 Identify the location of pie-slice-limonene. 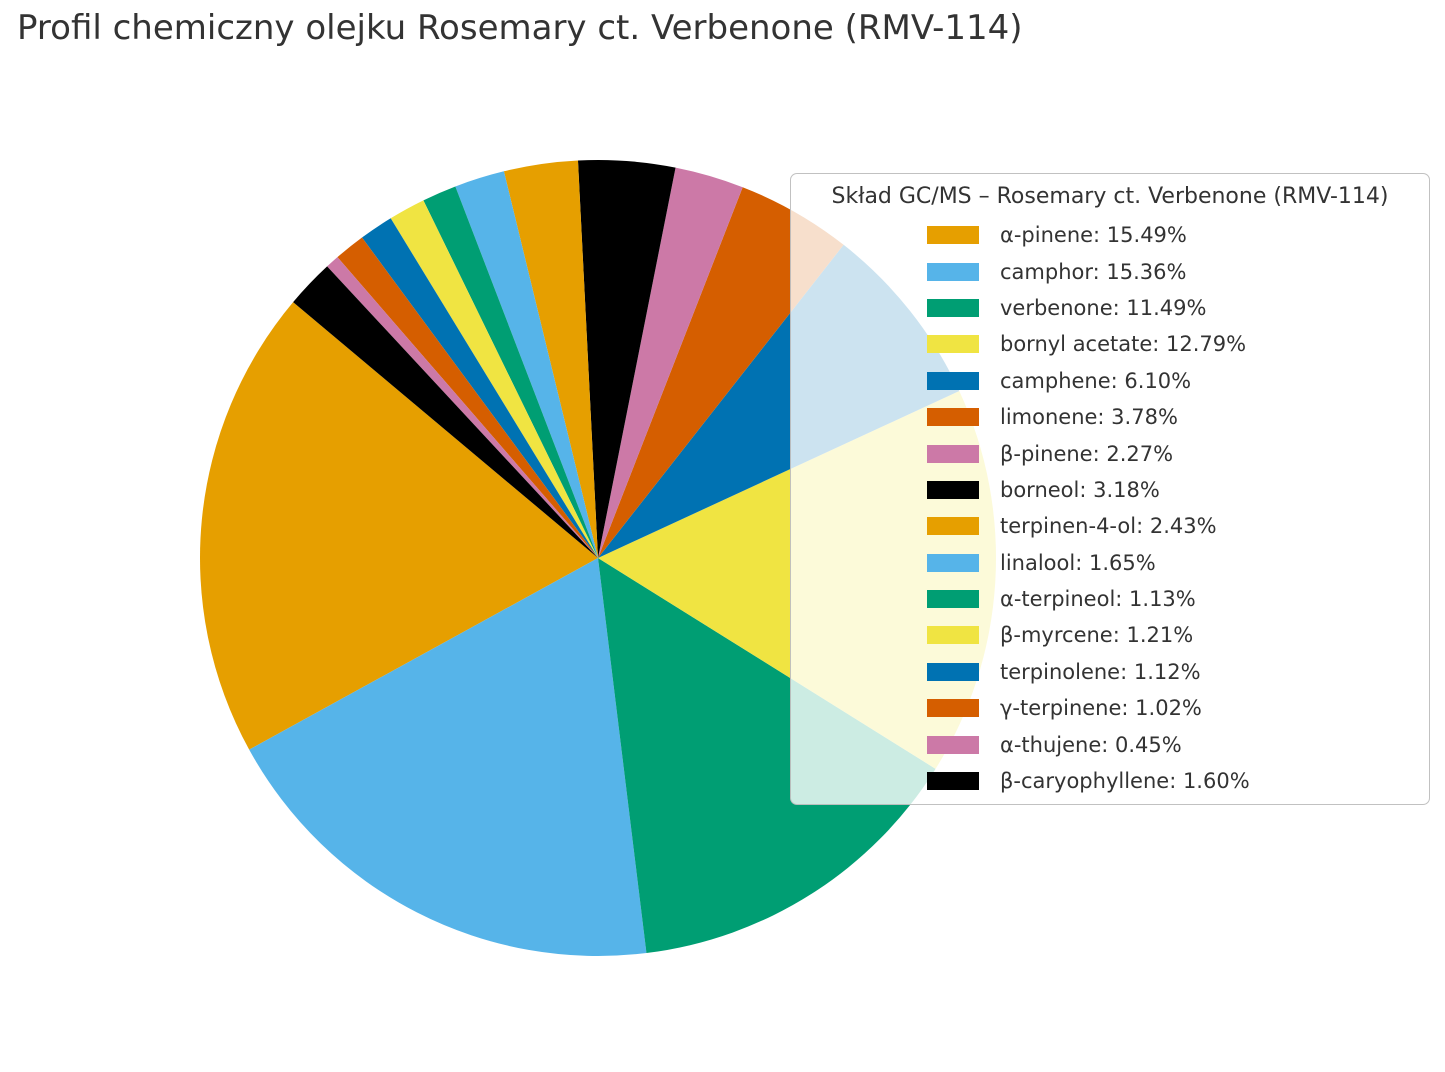
(721, 373).